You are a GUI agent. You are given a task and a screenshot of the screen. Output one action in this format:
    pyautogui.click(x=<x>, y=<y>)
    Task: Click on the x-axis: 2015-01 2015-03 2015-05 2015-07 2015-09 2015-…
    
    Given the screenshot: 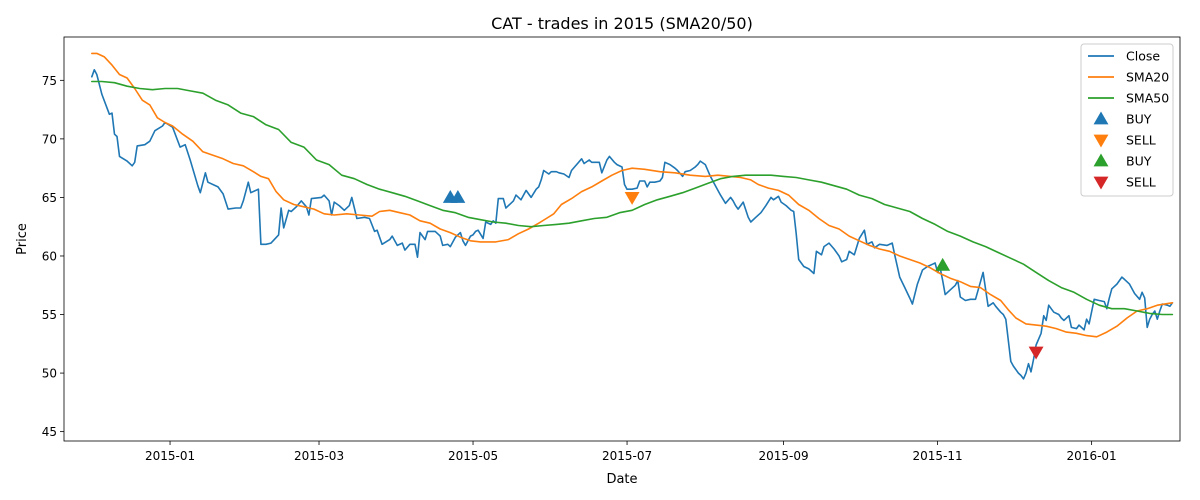 What is the action you would take?
    pyautogui.click(x=631, y=452)
    